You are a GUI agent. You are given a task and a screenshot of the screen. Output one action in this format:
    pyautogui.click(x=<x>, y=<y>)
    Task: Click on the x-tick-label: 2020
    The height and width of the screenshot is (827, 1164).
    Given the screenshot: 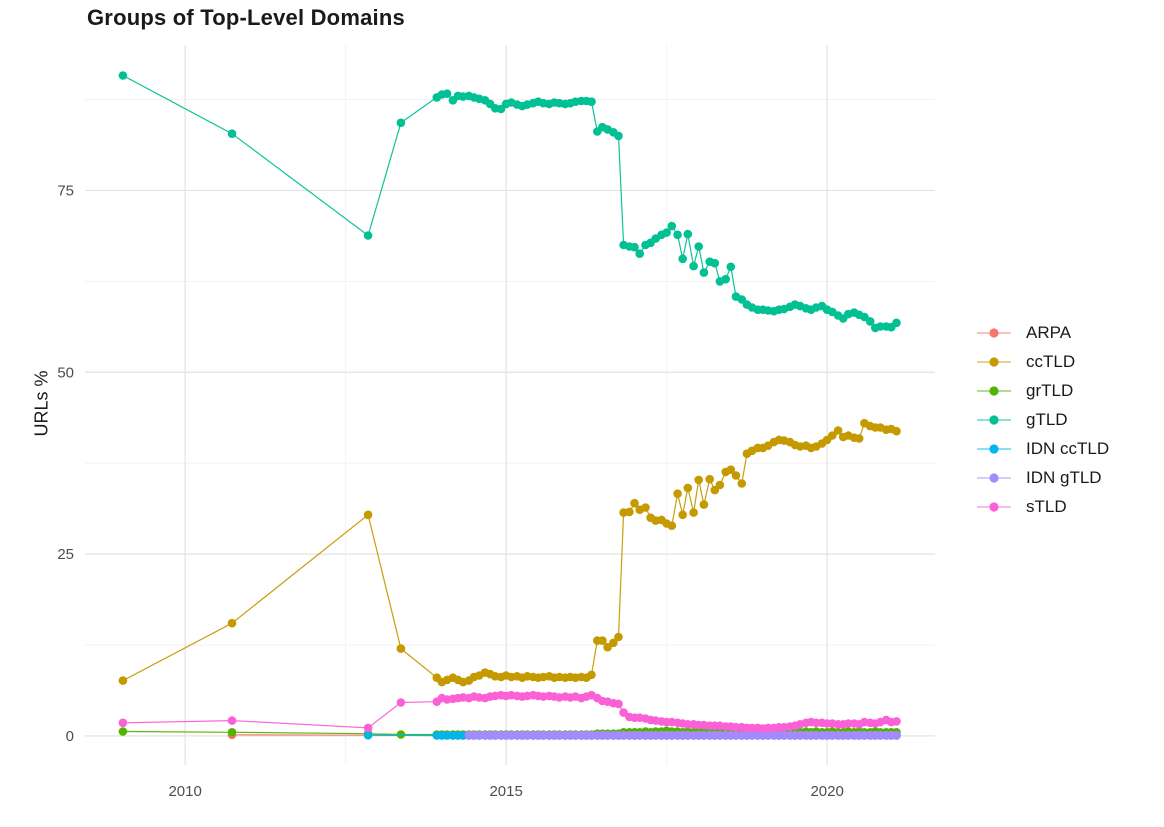 What is the action you would take?
    pyautogui.click(x=826, y=791)
    